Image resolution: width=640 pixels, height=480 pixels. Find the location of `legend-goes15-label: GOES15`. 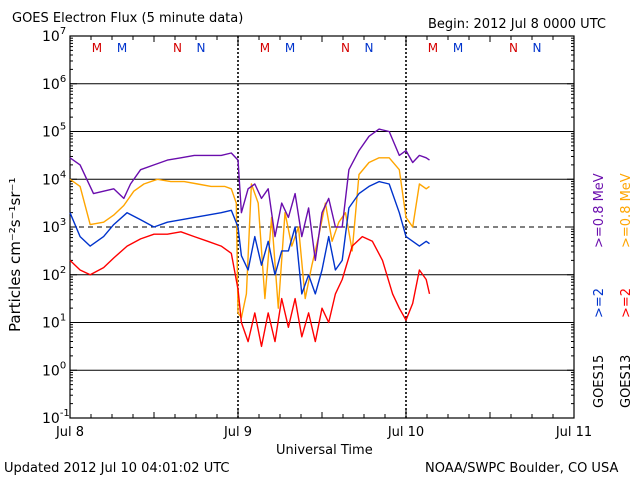

legend-goes15-label: GOES15 is located at coordinates (599, 381).